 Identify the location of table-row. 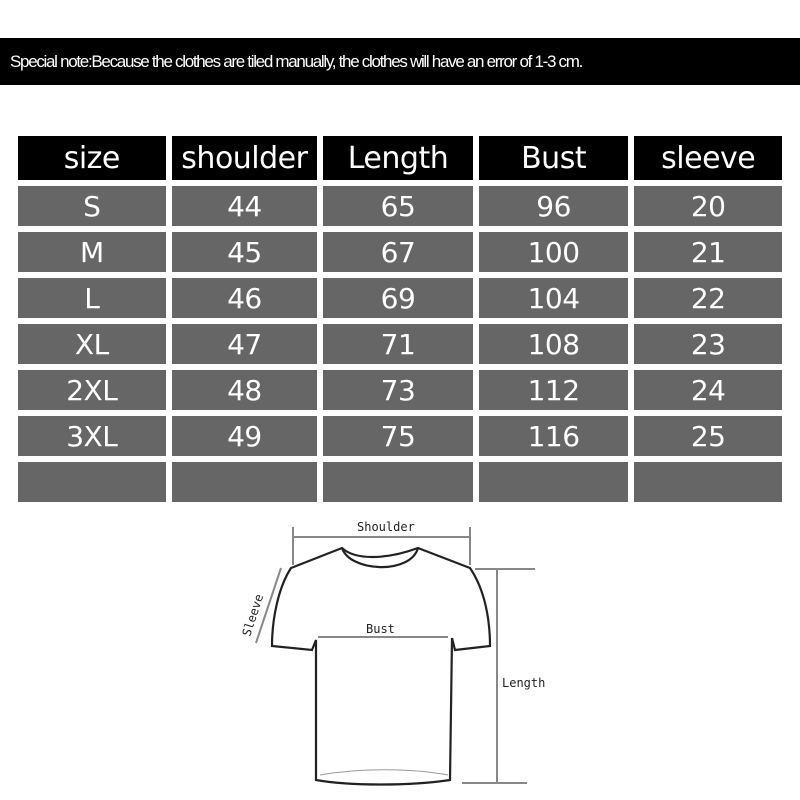
(400, 482).